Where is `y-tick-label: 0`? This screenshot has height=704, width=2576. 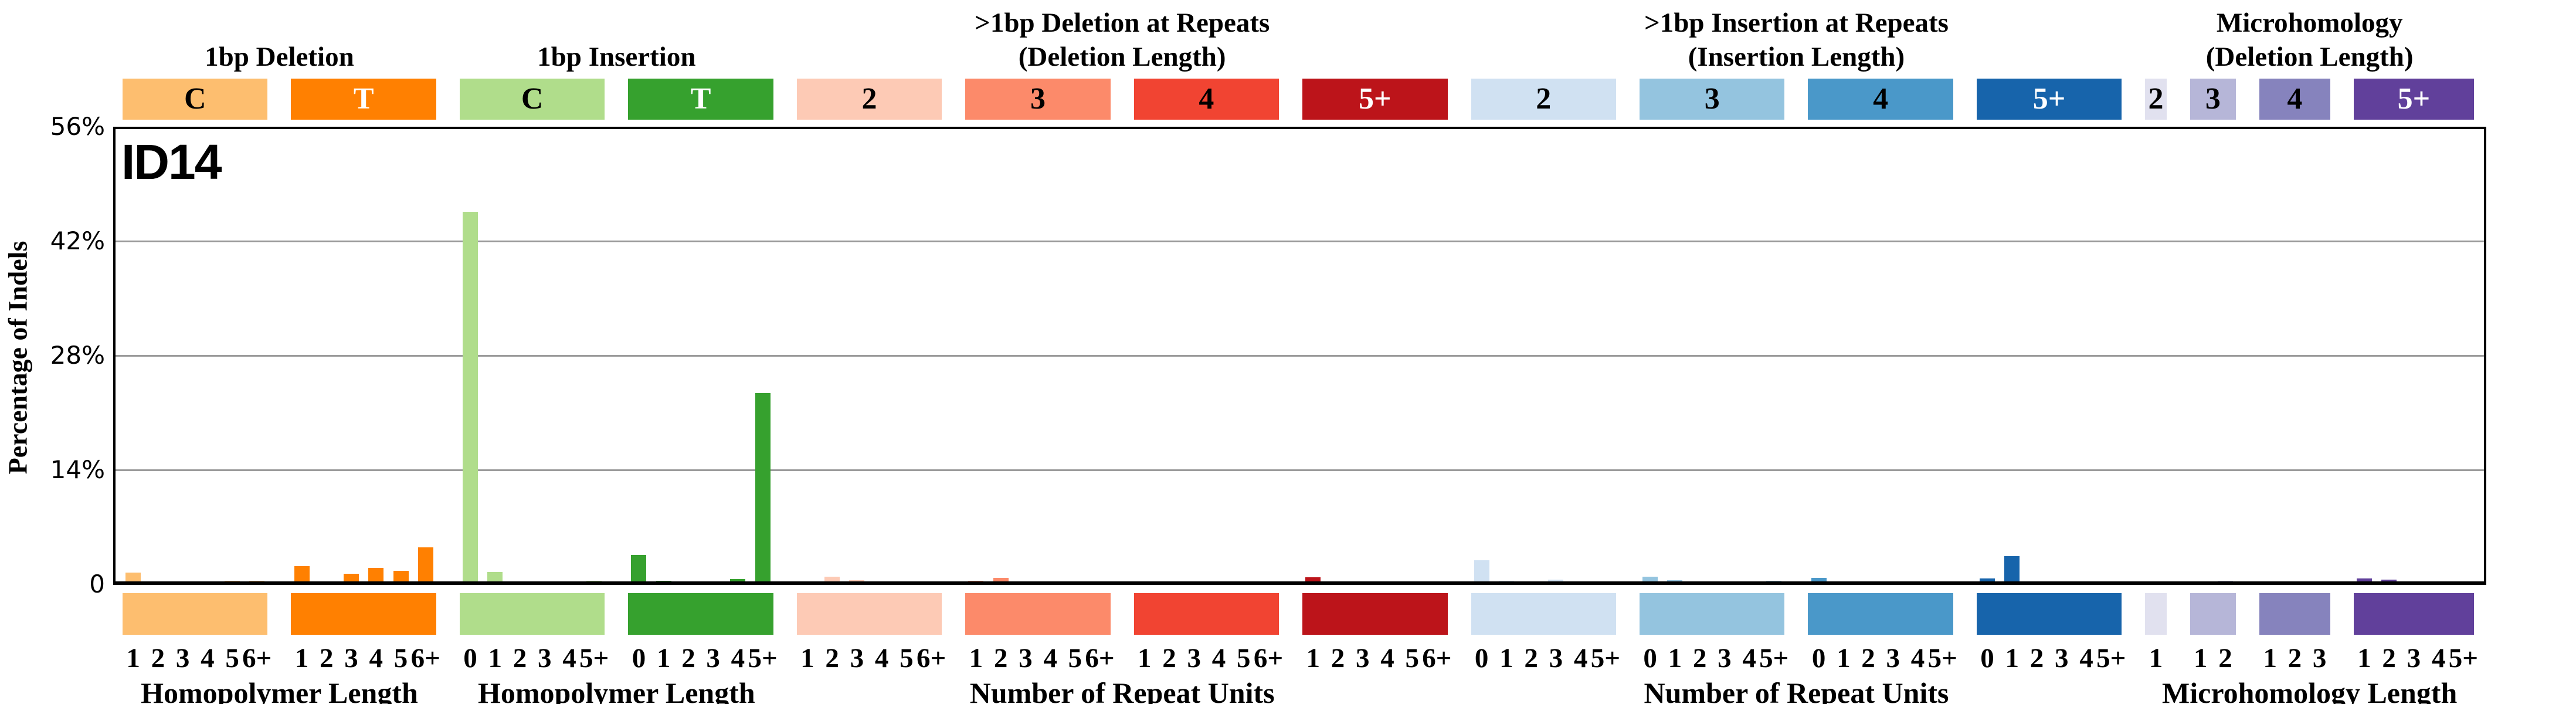
y-tick-label: 0 is located at coordinates (97, 584).